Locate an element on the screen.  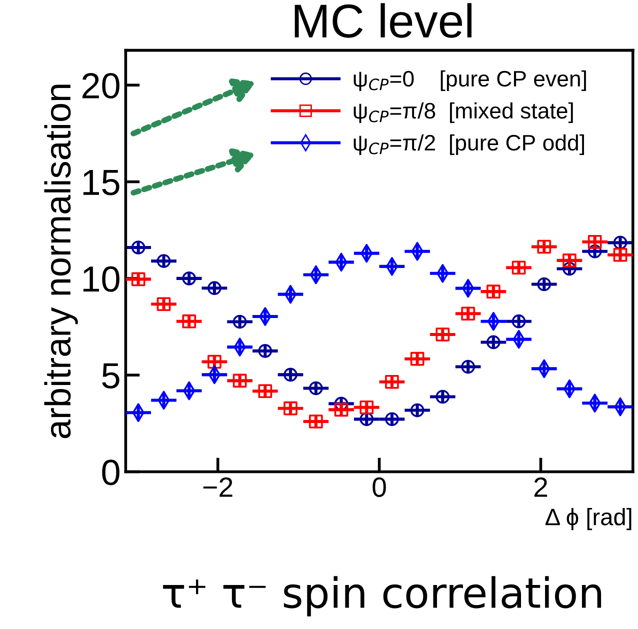
x-axis-title: Δ ϕ [rad] is located at coordinates (589, 519).